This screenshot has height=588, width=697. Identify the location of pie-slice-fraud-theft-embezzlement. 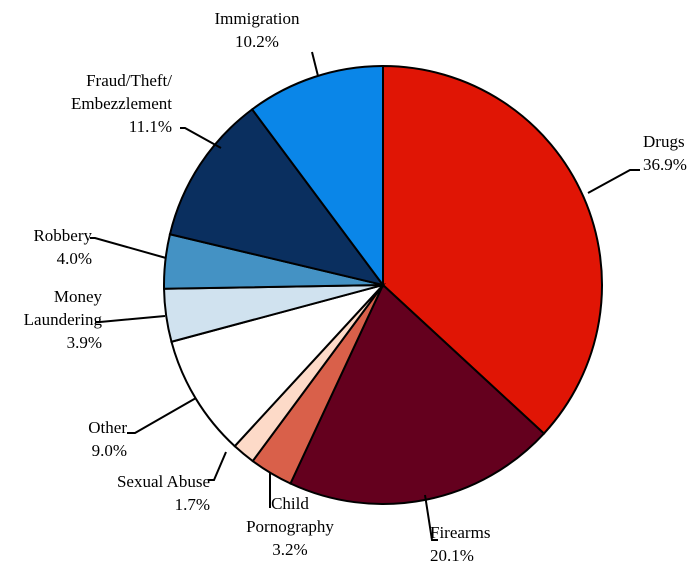
(277, 197).